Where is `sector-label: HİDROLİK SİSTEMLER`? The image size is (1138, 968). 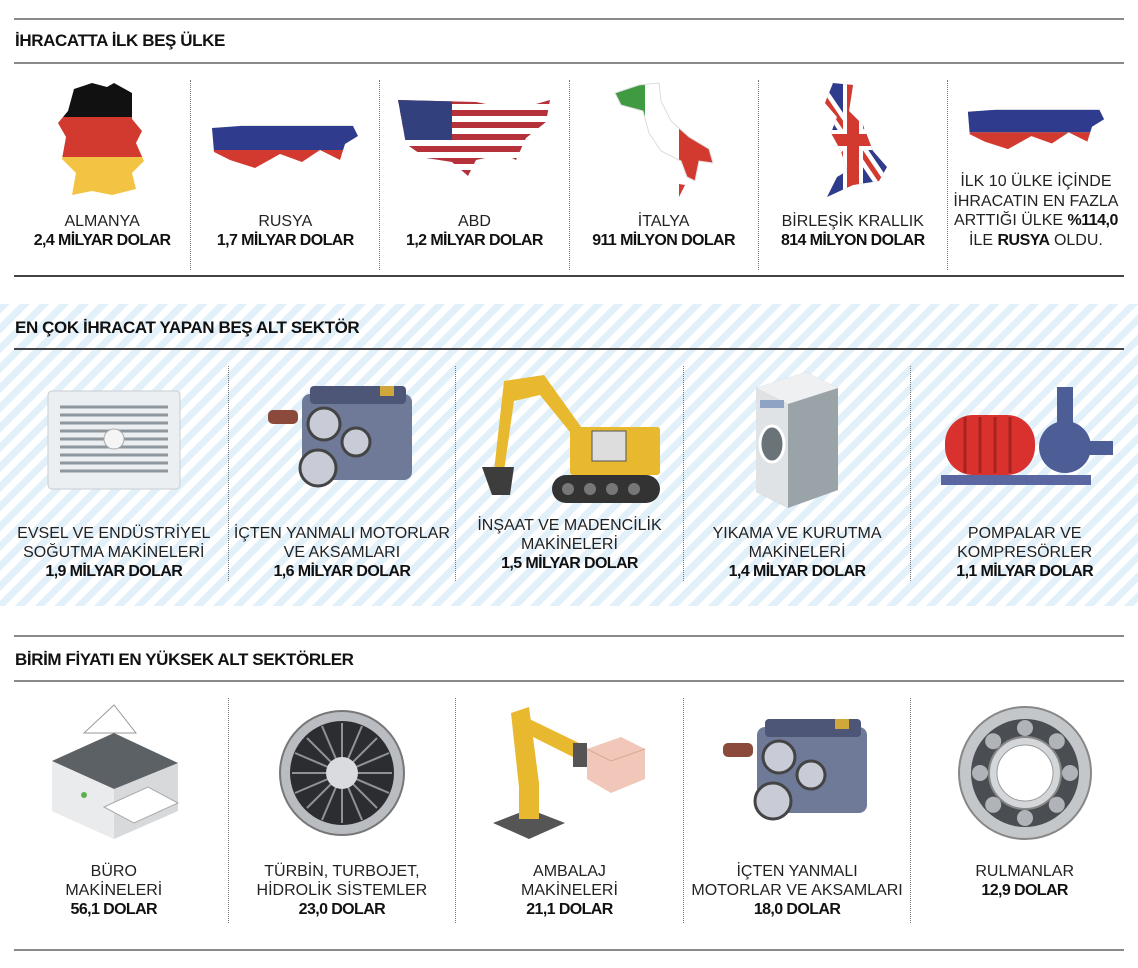
sector-label: HİDROLİK SİSTEMLER is located at coordinates (342, 890).